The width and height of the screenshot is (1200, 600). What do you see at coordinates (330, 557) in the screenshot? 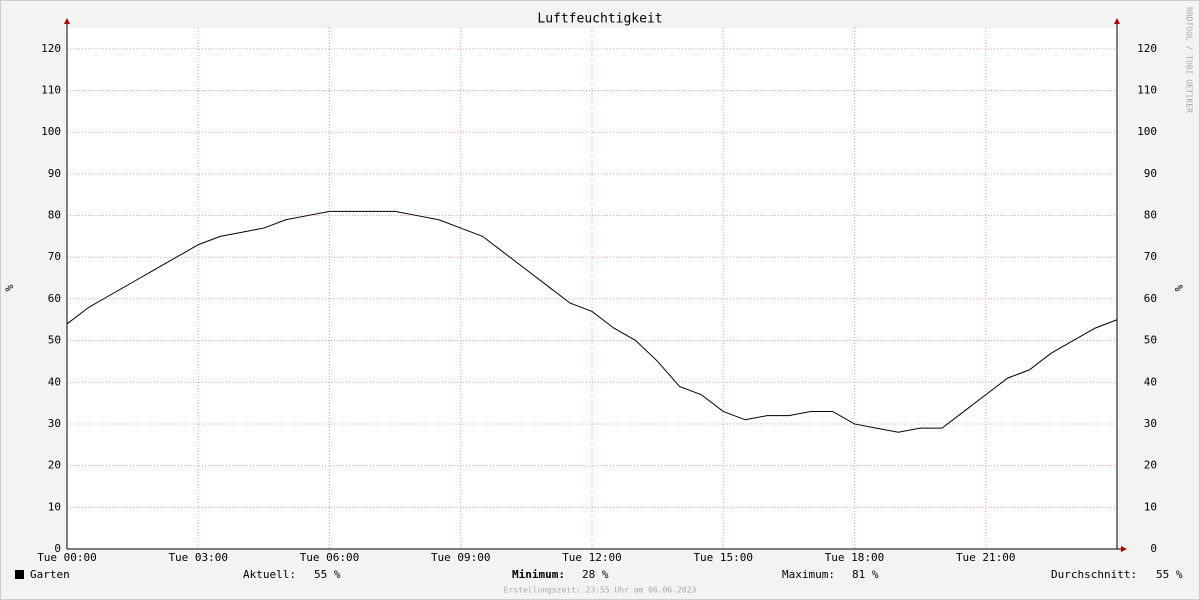
I see `x-tick-label: Tue 06:00` at bounding box center [330, 557].